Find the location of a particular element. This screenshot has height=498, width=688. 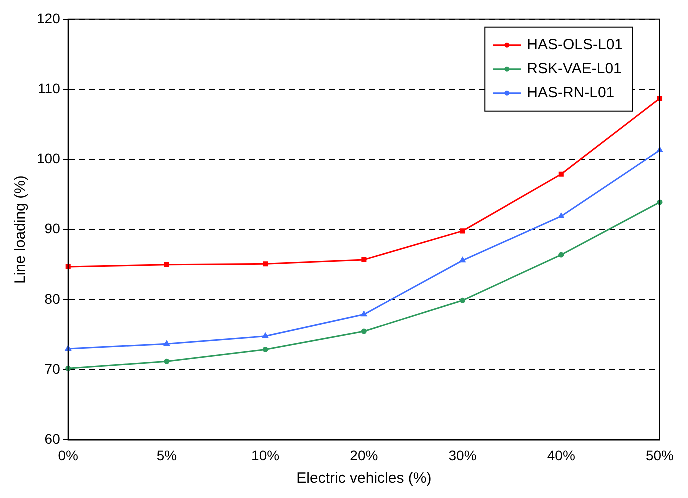

y-tick-label: 90 is located at coordinates (52, 228).